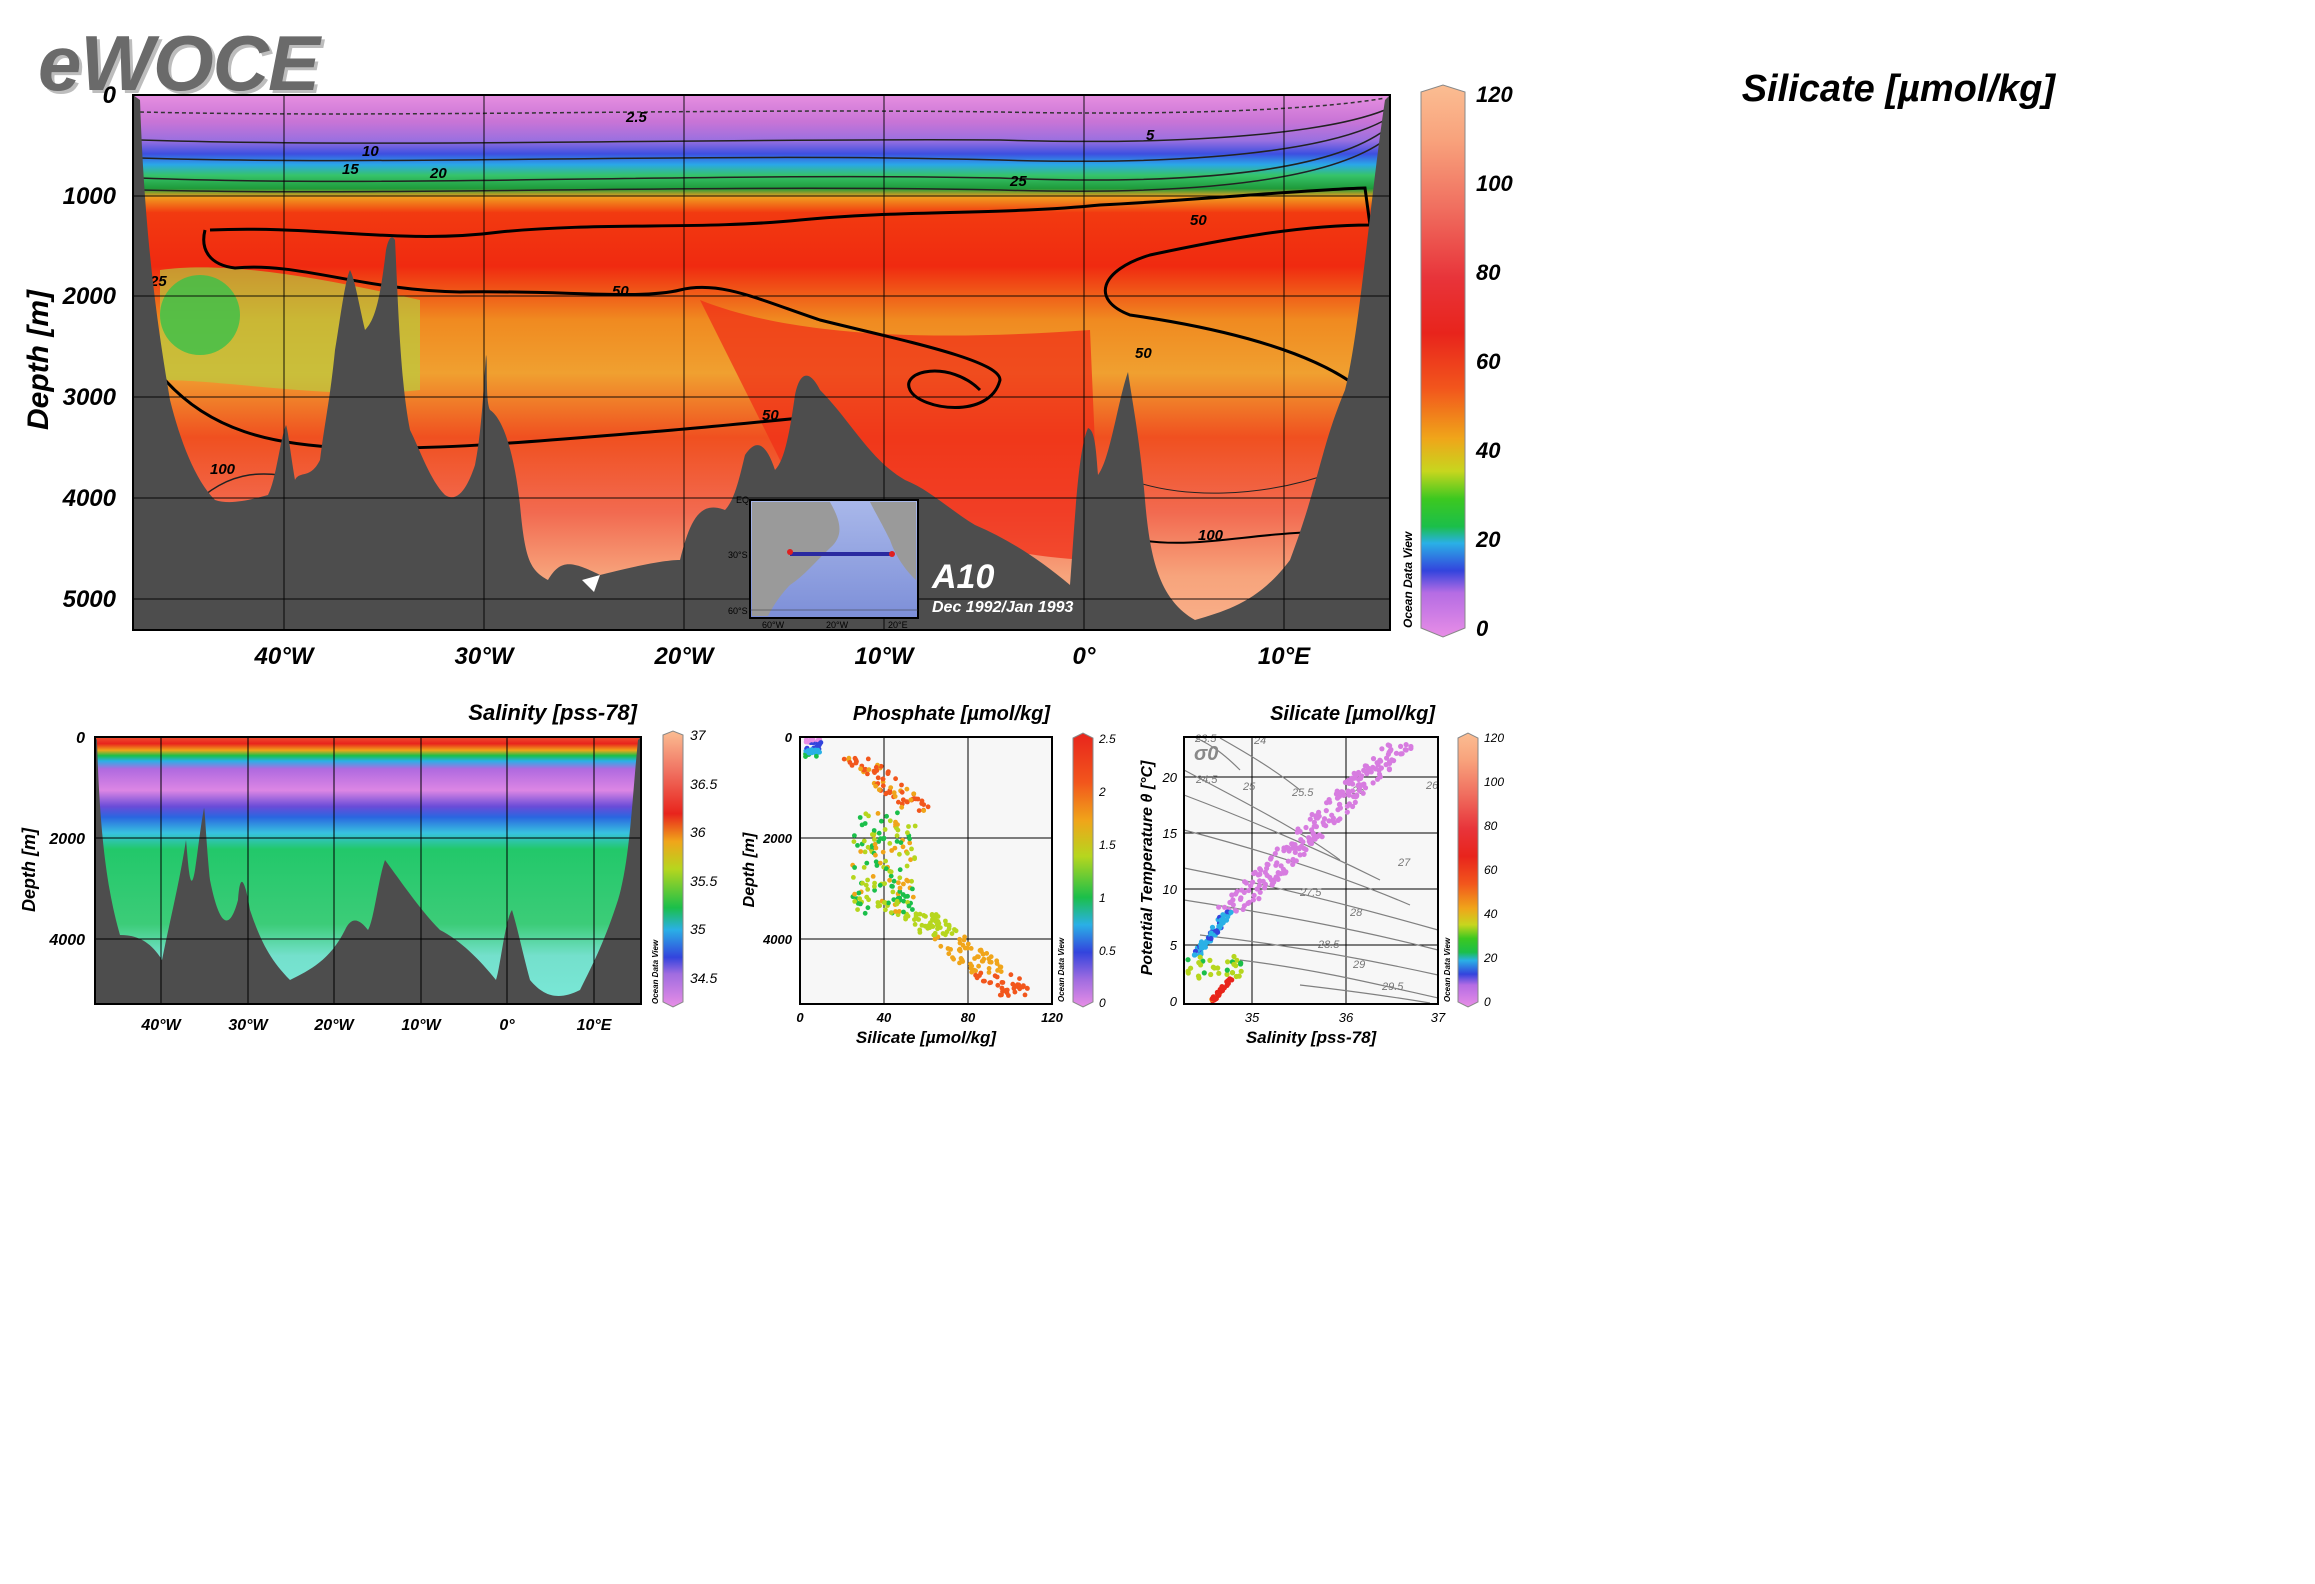  I want to click on y-tick-label: 15, so click(1170, 833).